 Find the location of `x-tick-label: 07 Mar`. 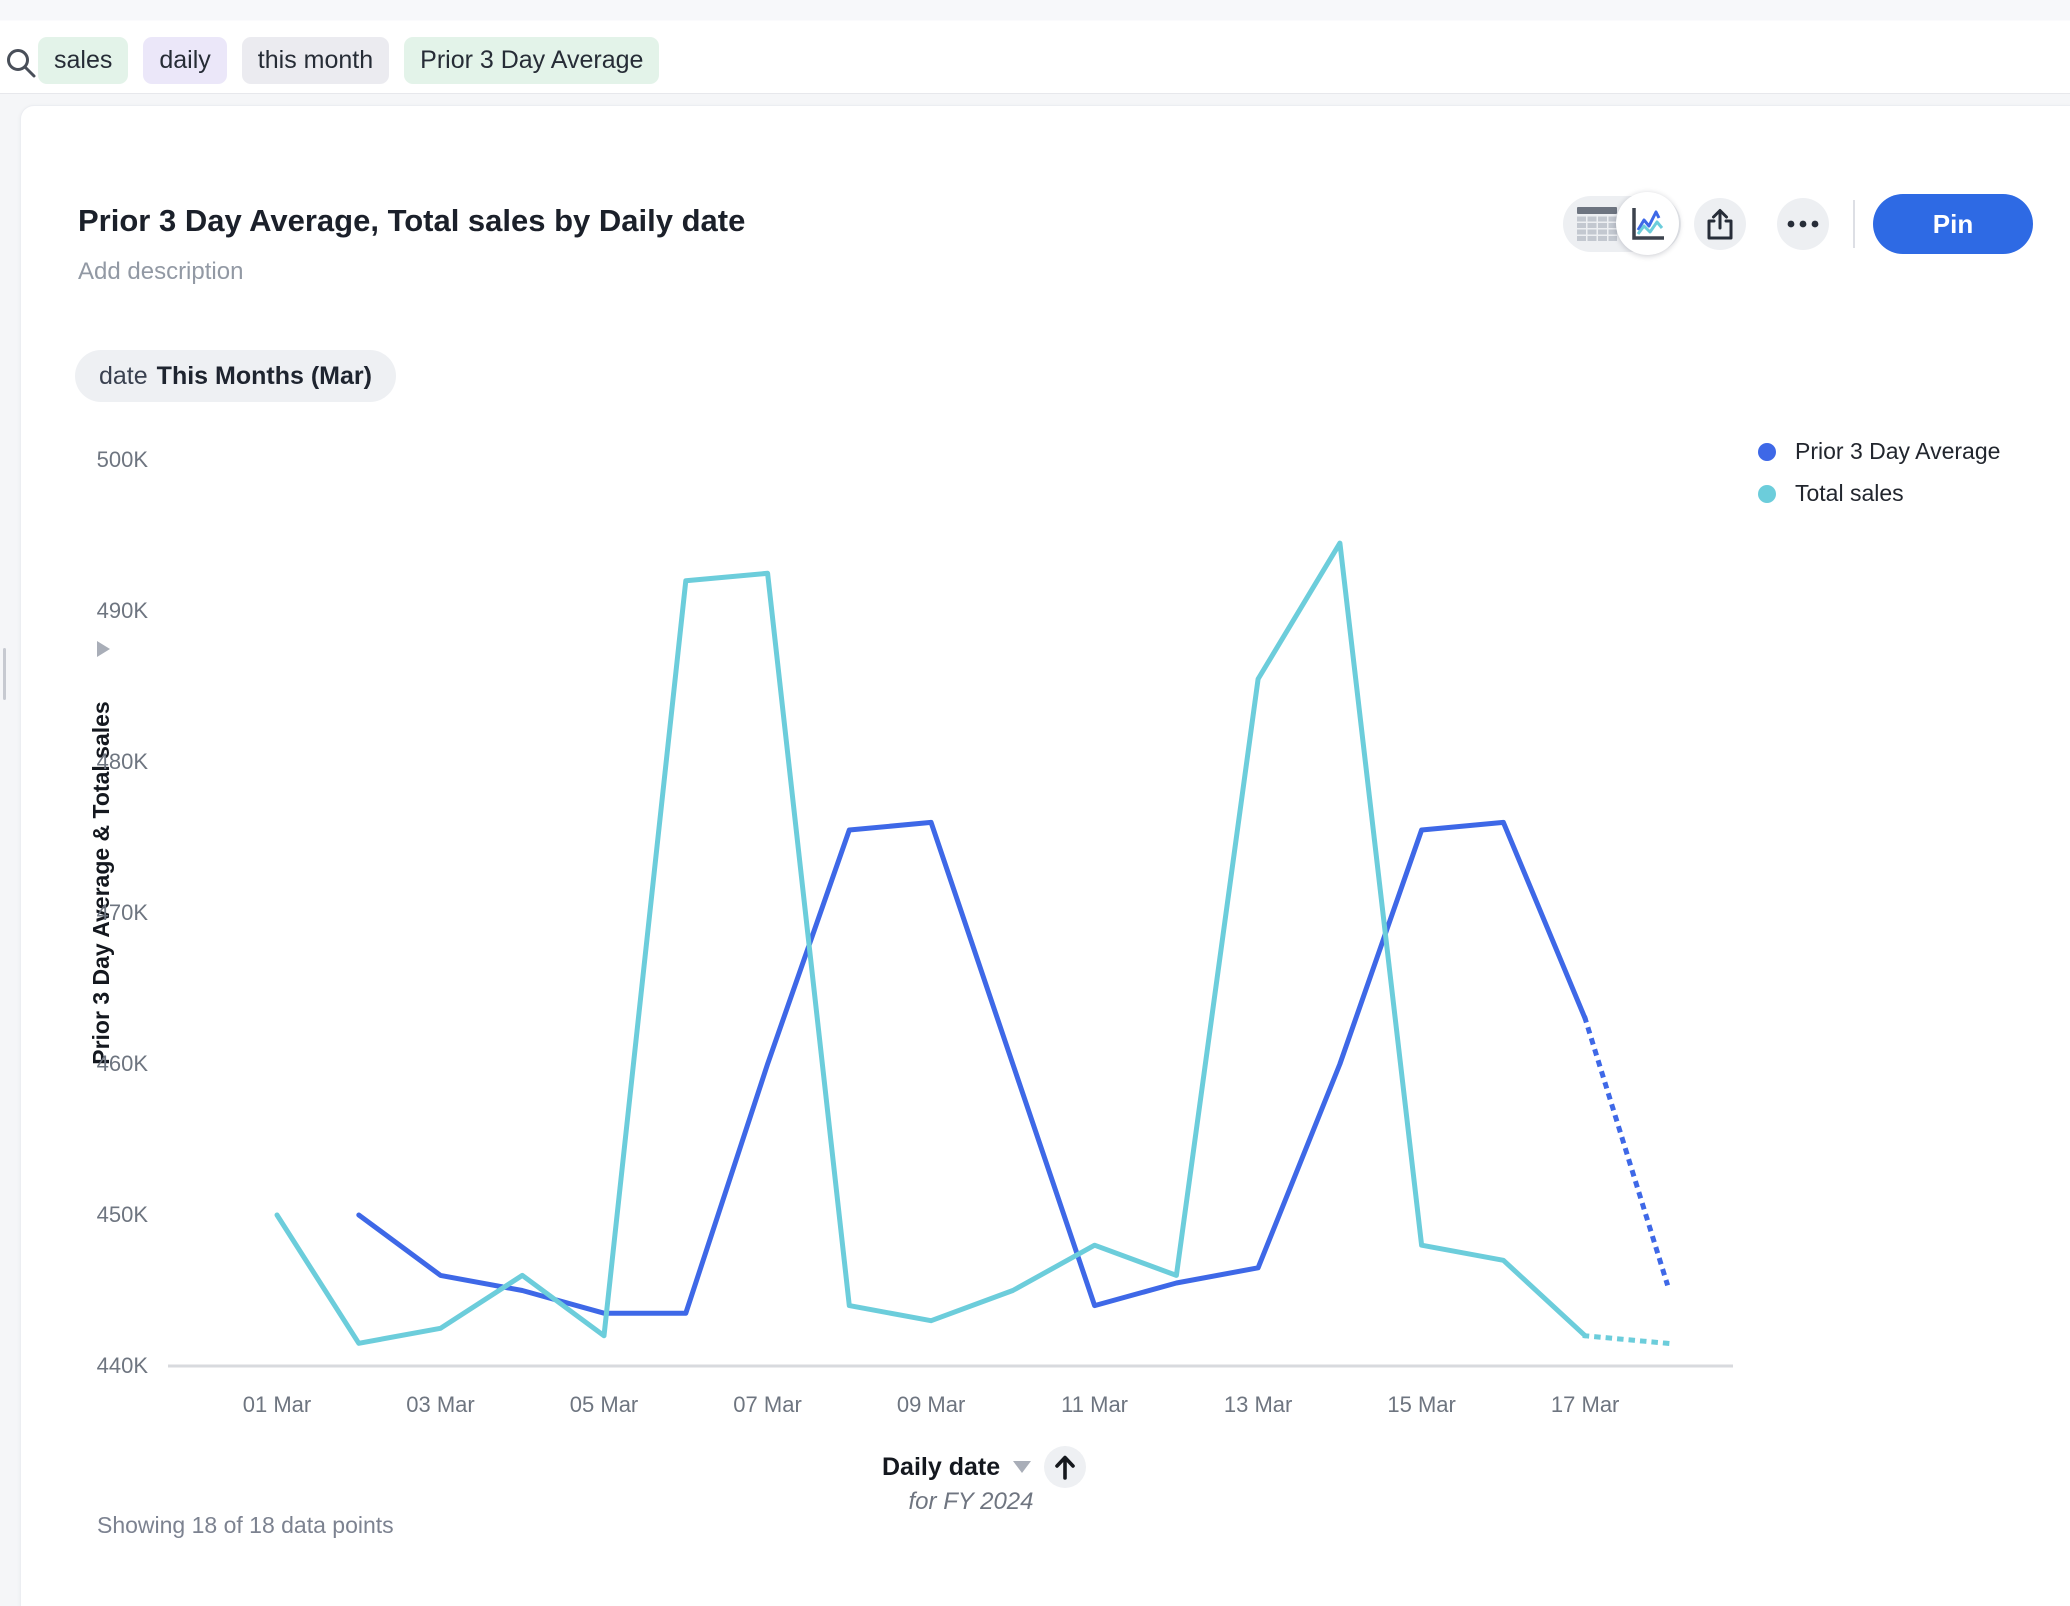

x-tick-label: 07 Mar is located at coordinates (767, 1404).